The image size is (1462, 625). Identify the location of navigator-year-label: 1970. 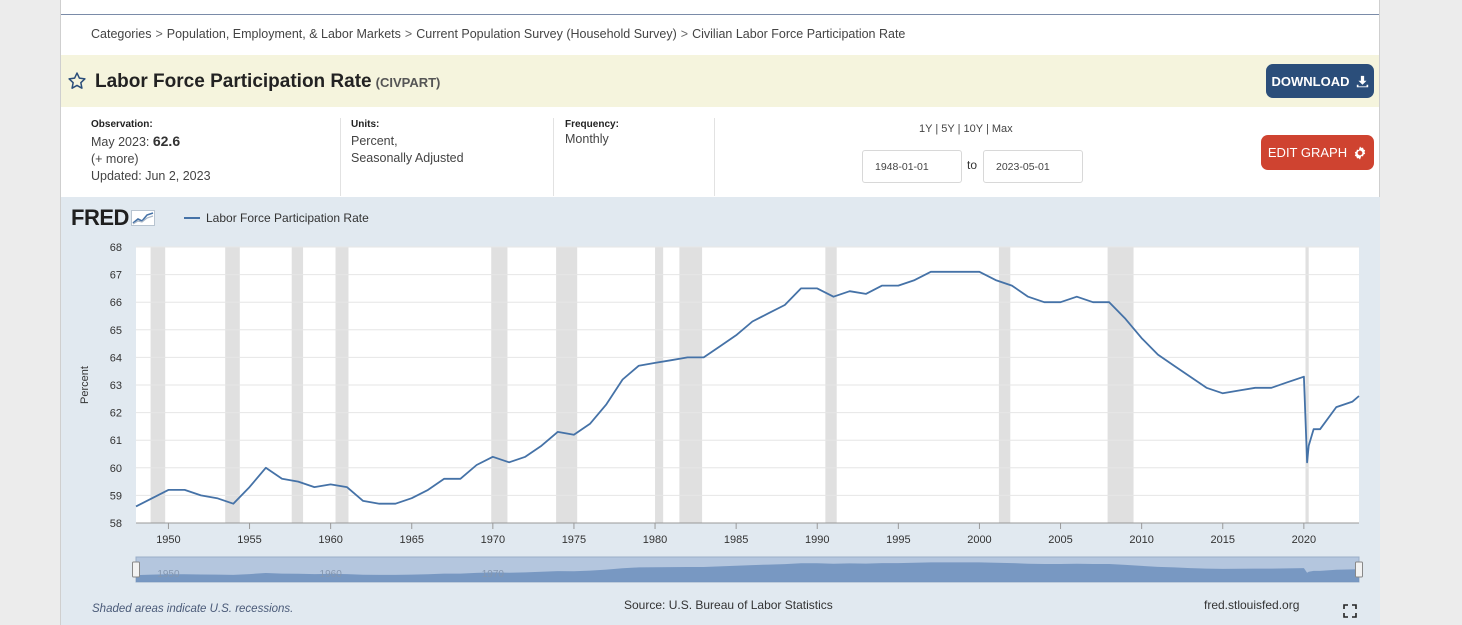
(493, 574).